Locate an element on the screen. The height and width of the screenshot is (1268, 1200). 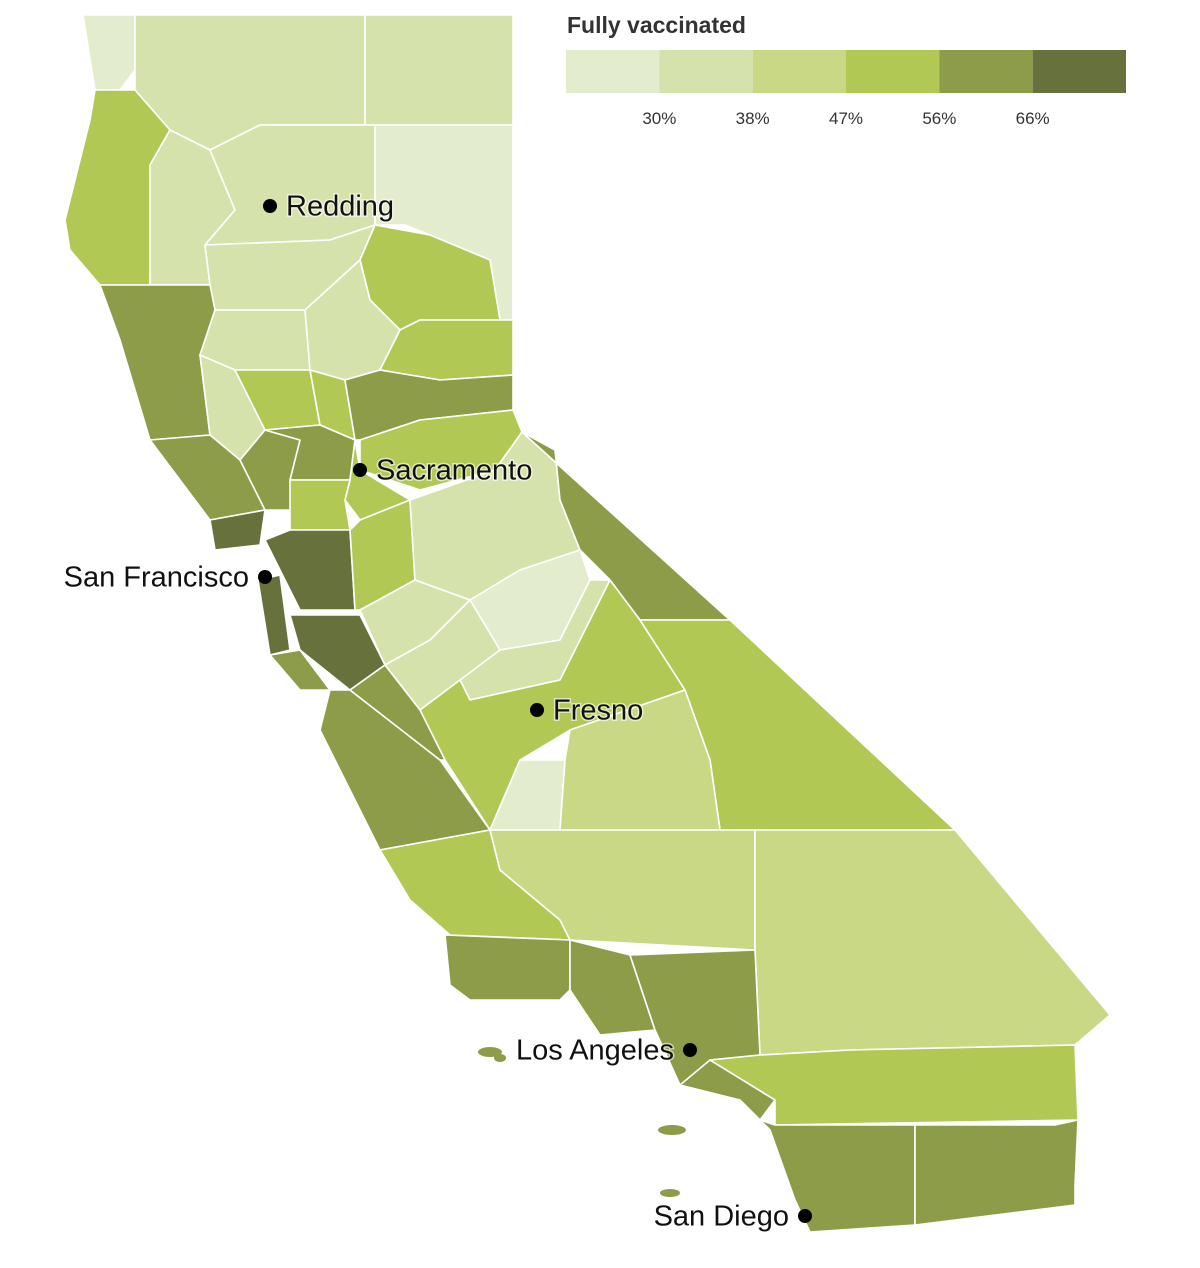
city-label: Sacramento is located at coordinates (454, 471).